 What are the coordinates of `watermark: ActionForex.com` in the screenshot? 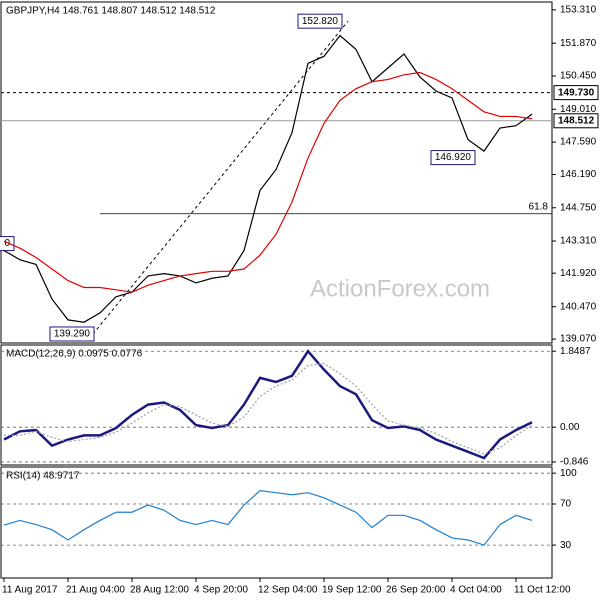 It's located at (400, 288).